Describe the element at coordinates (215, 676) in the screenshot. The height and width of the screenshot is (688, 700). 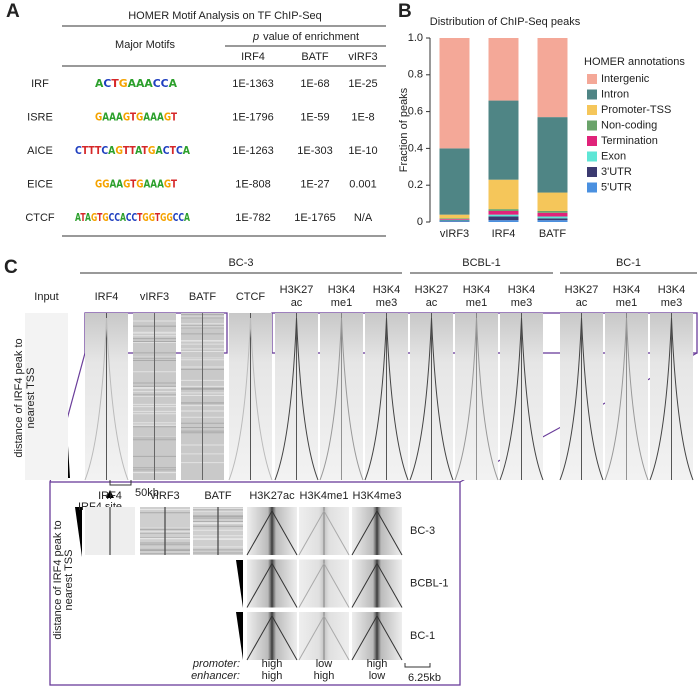
I see `enhancer-label: enhancer:` at that location.